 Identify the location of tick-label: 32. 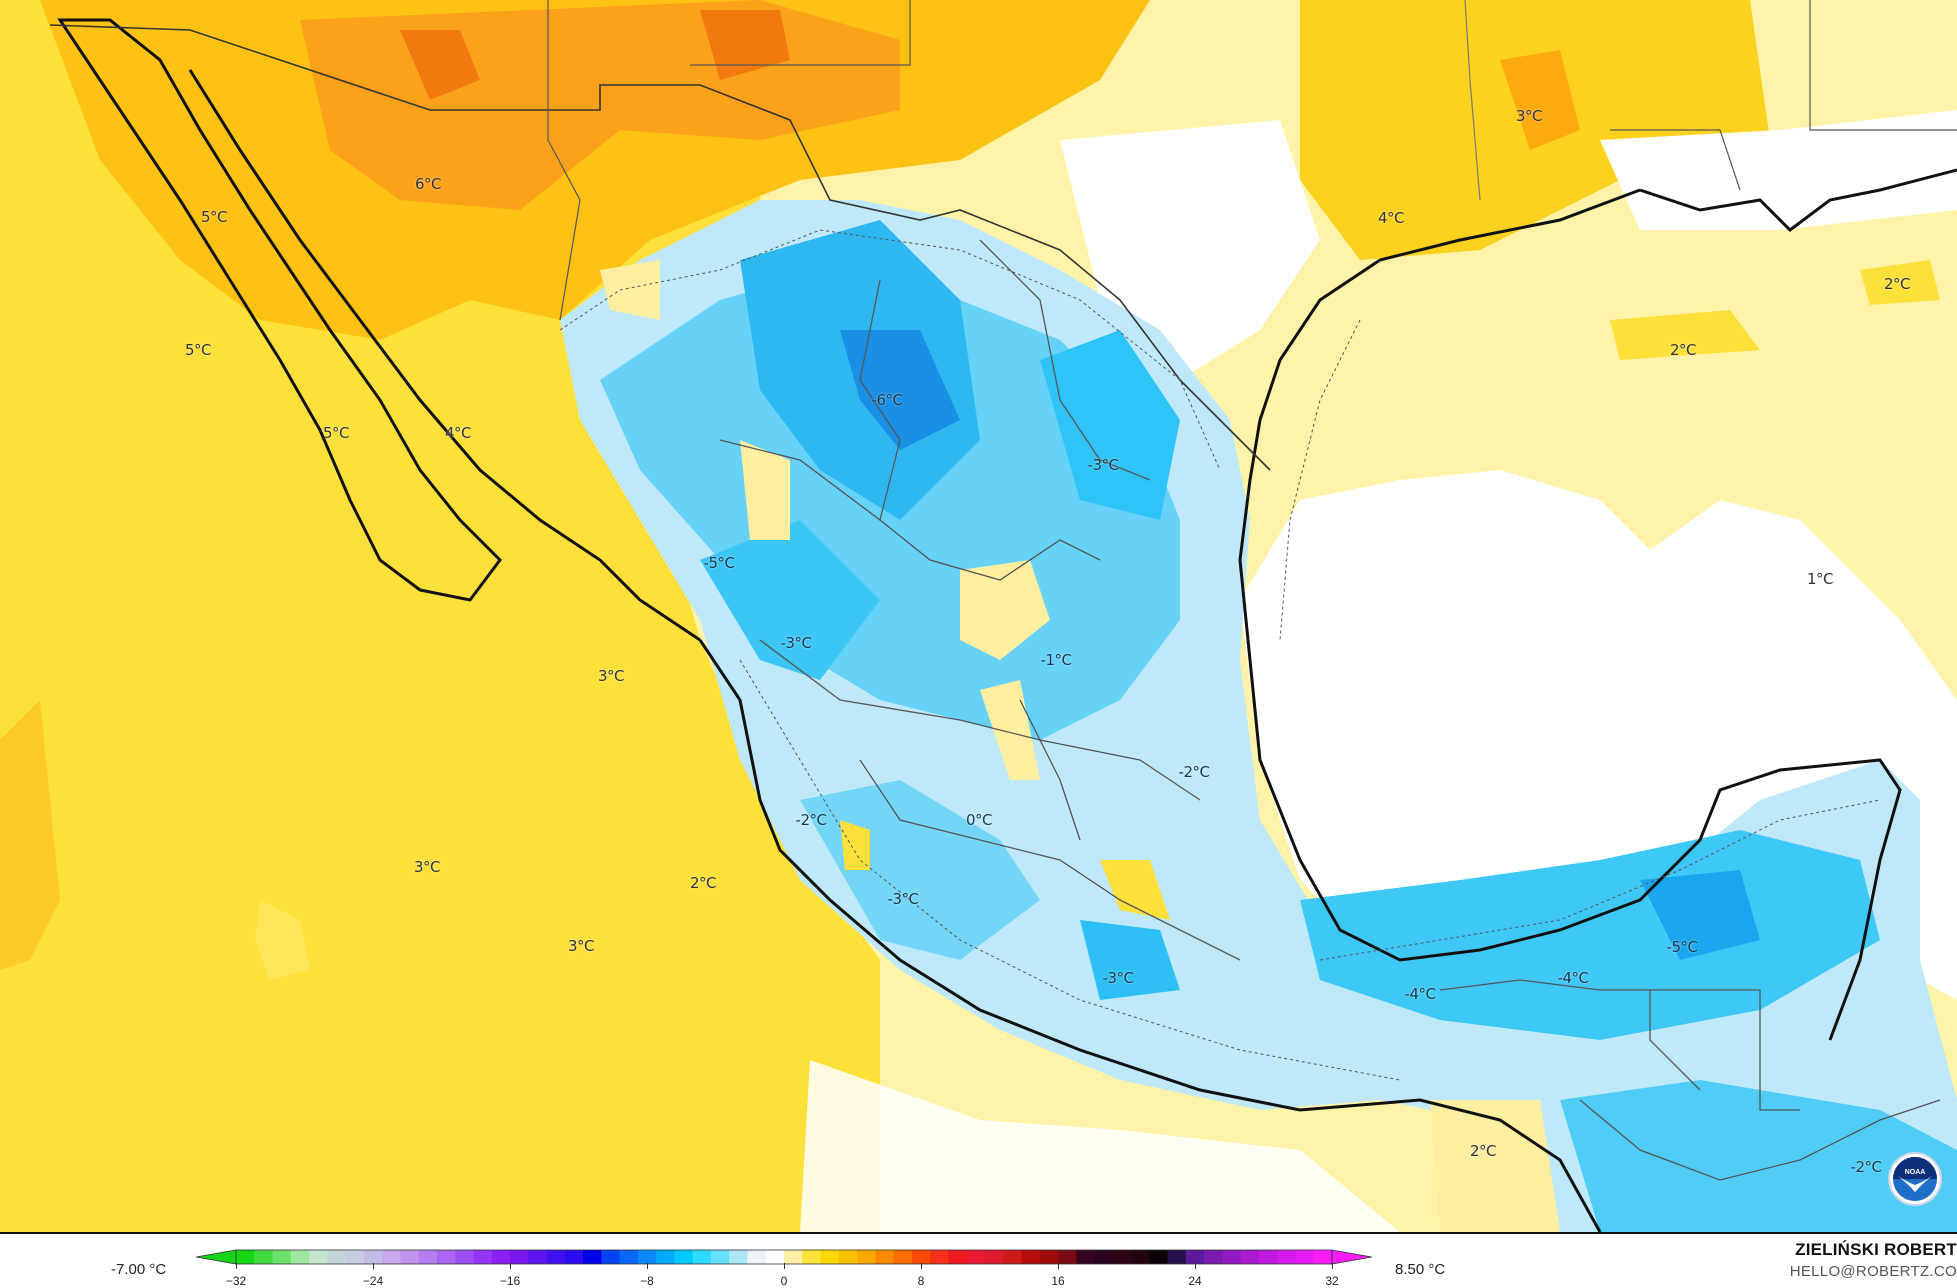
(1332, 1281).